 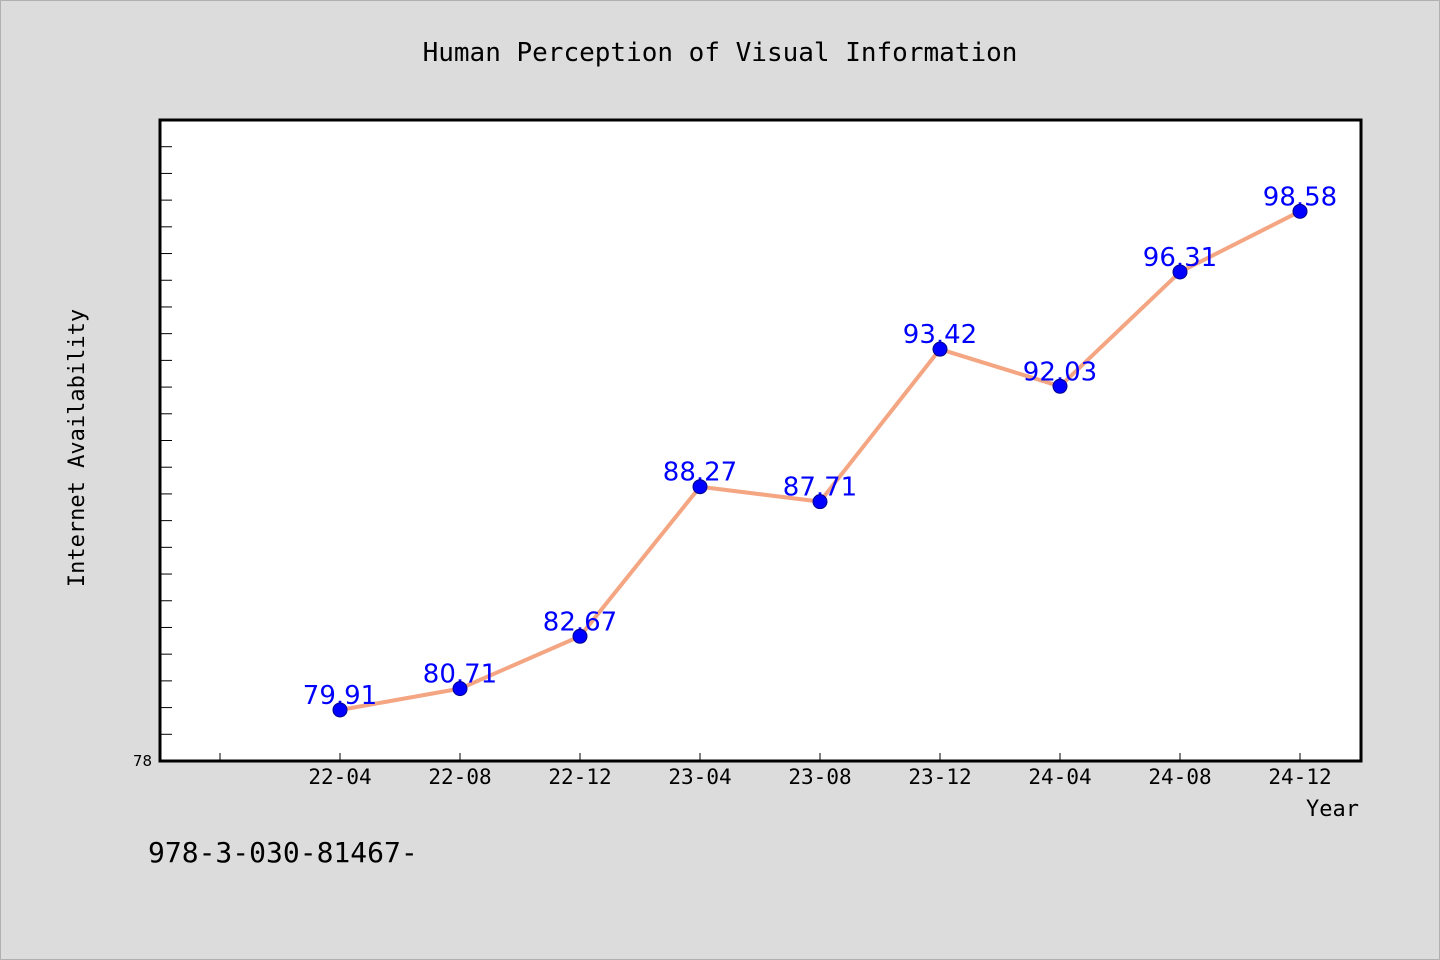 What do you see at coordinates (1299, 777) in the screenshot?
I see `x-tick-label: 24-12` at bounding box center [1299, 777].